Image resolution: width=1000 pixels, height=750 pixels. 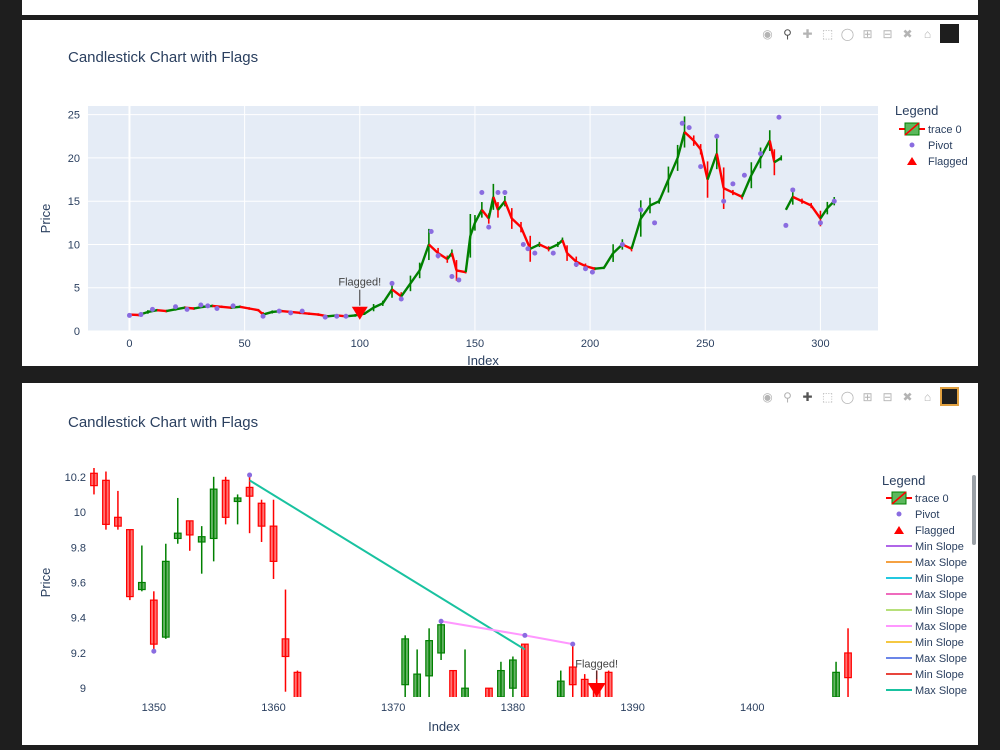 What do you see at coordinates (899, 530) in the screenshot?
I see `legend-swatch` at bounding box center [899, 530].